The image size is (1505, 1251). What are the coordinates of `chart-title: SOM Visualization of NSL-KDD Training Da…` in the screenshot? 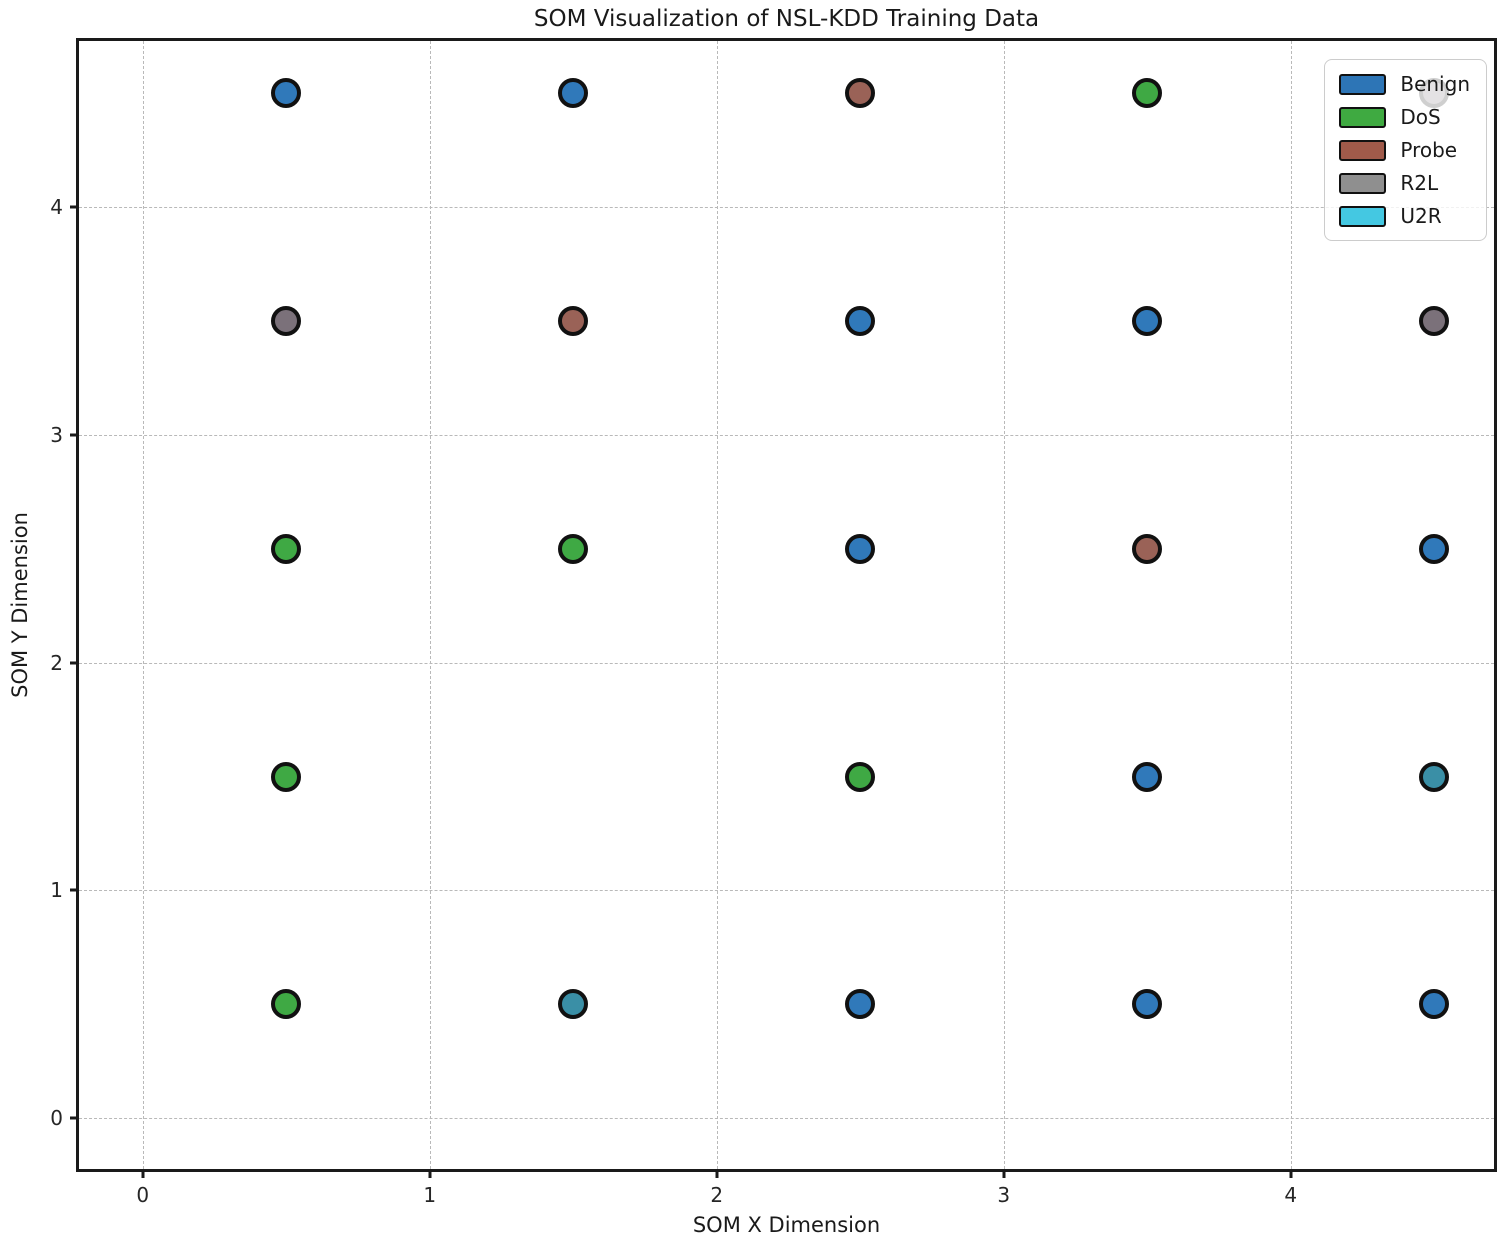 It's located at (786, 19).